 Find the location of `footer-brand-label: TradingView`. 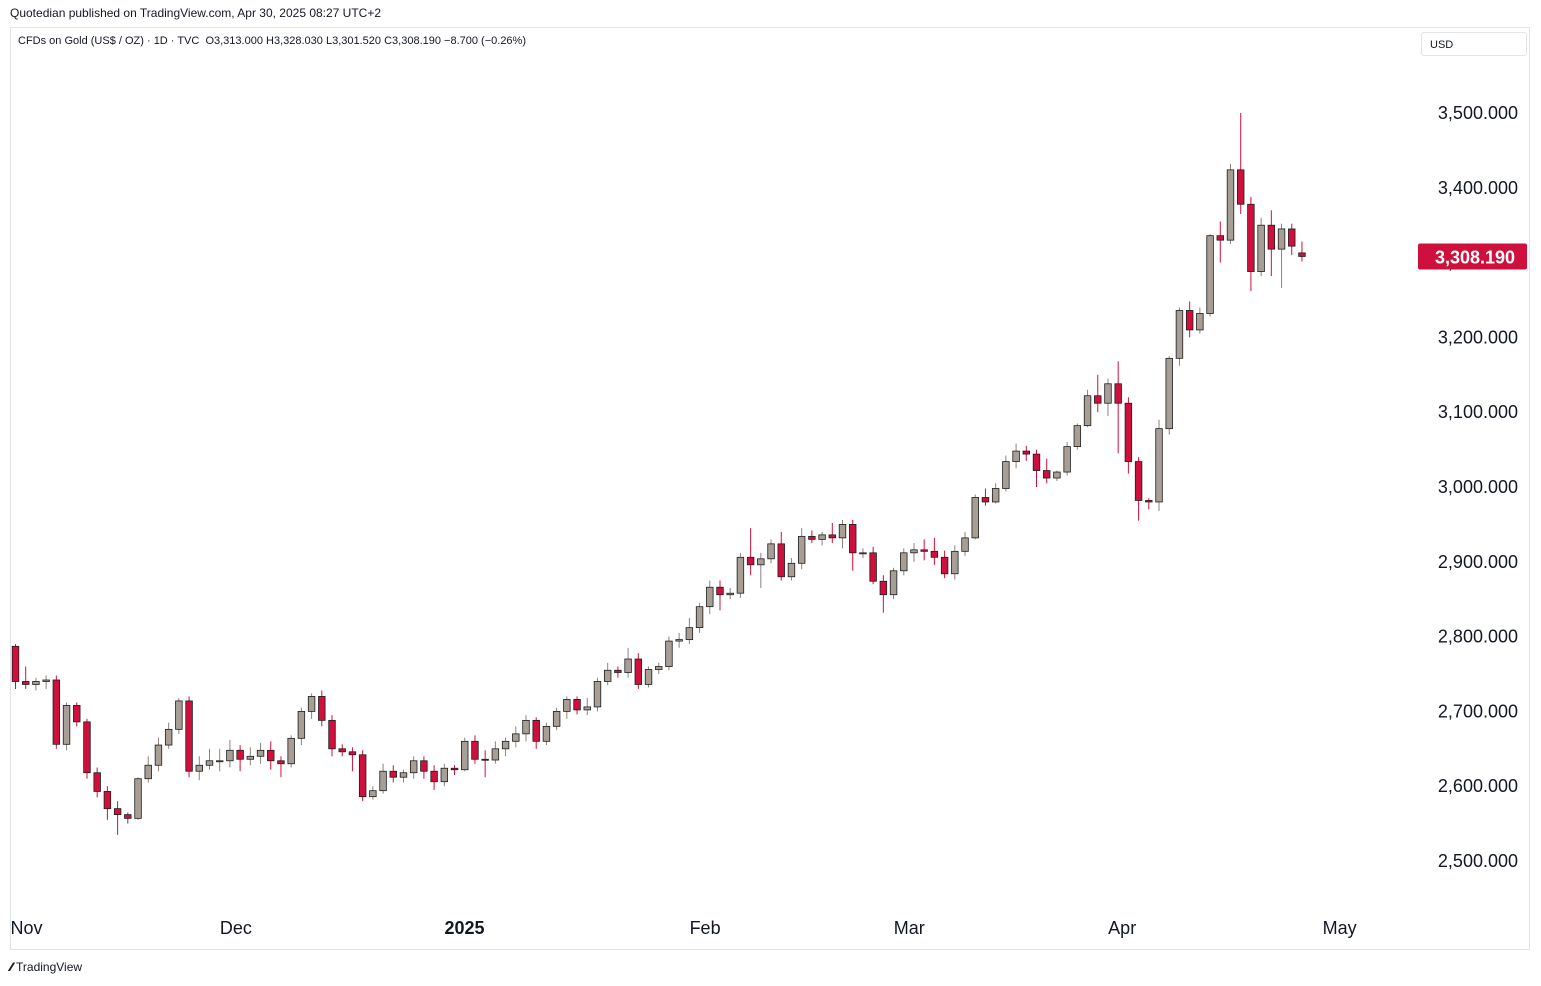

footer-brand-label: TradingView is located at coordinates (49, 967).